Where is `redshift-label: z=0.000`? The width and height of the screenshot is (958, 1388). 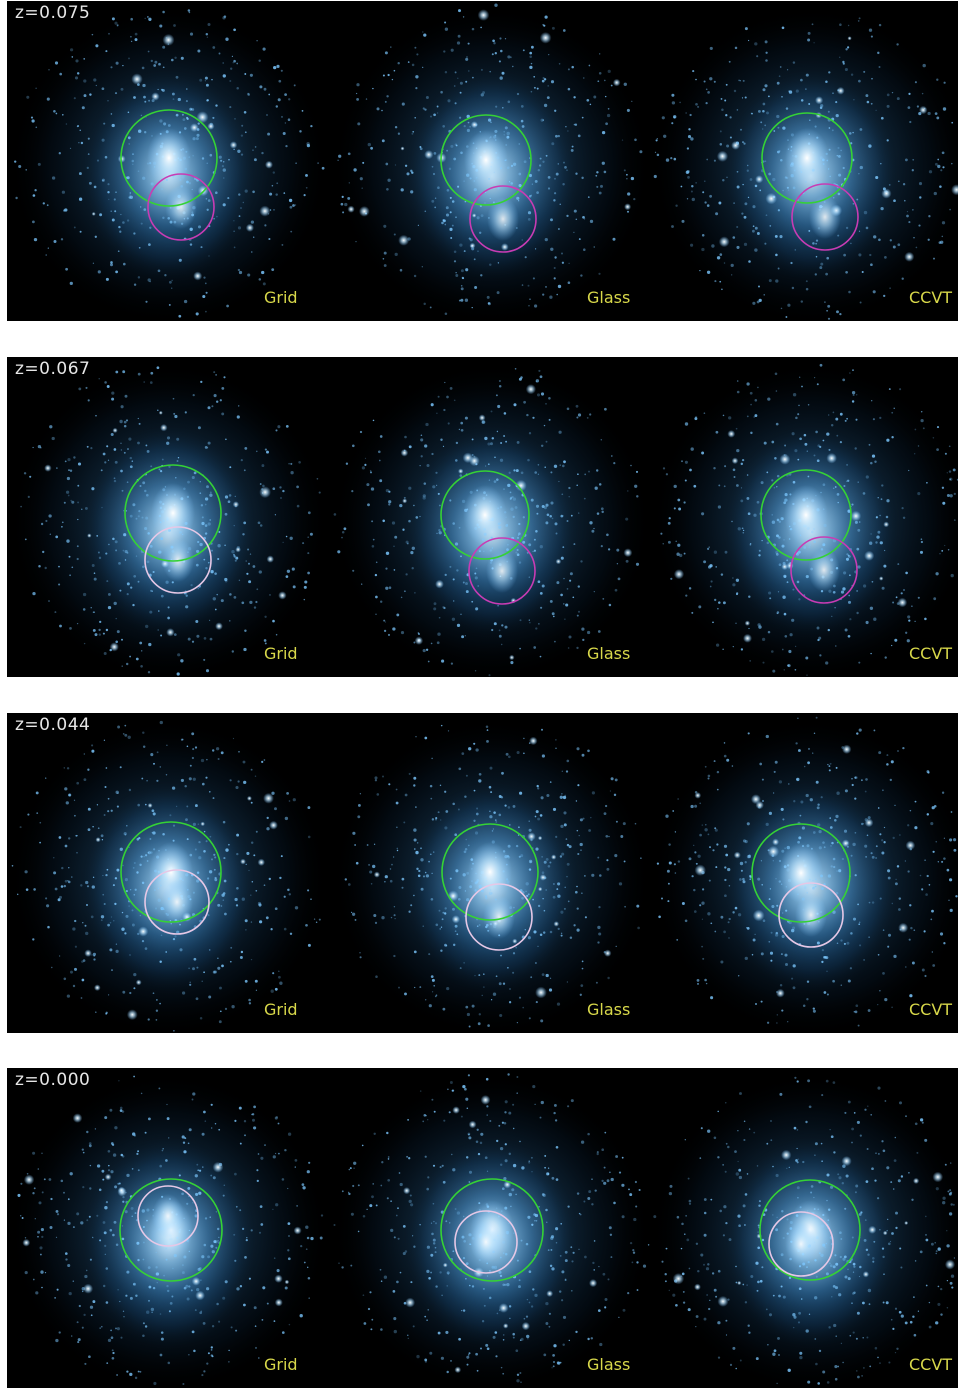
redshift-label: z=0.000 is located at coordinates (53, 1080).